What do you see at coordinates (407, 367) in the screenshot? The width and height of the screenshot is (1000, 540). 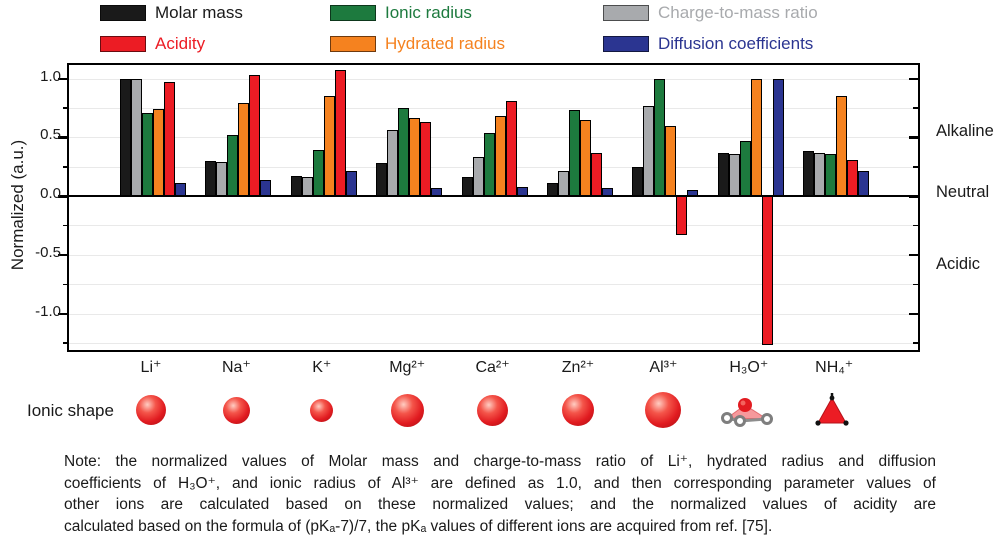 I see `x-category-label: Mg²⁺` at bounding box center [407, 367].